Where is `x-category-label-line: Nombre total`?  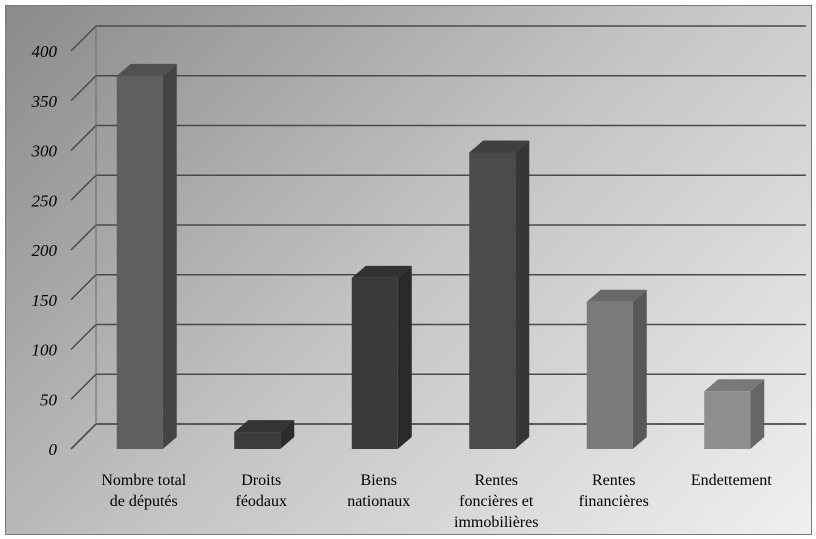
x-category-label-line: Nombre total is located at coordinates (143, 480).